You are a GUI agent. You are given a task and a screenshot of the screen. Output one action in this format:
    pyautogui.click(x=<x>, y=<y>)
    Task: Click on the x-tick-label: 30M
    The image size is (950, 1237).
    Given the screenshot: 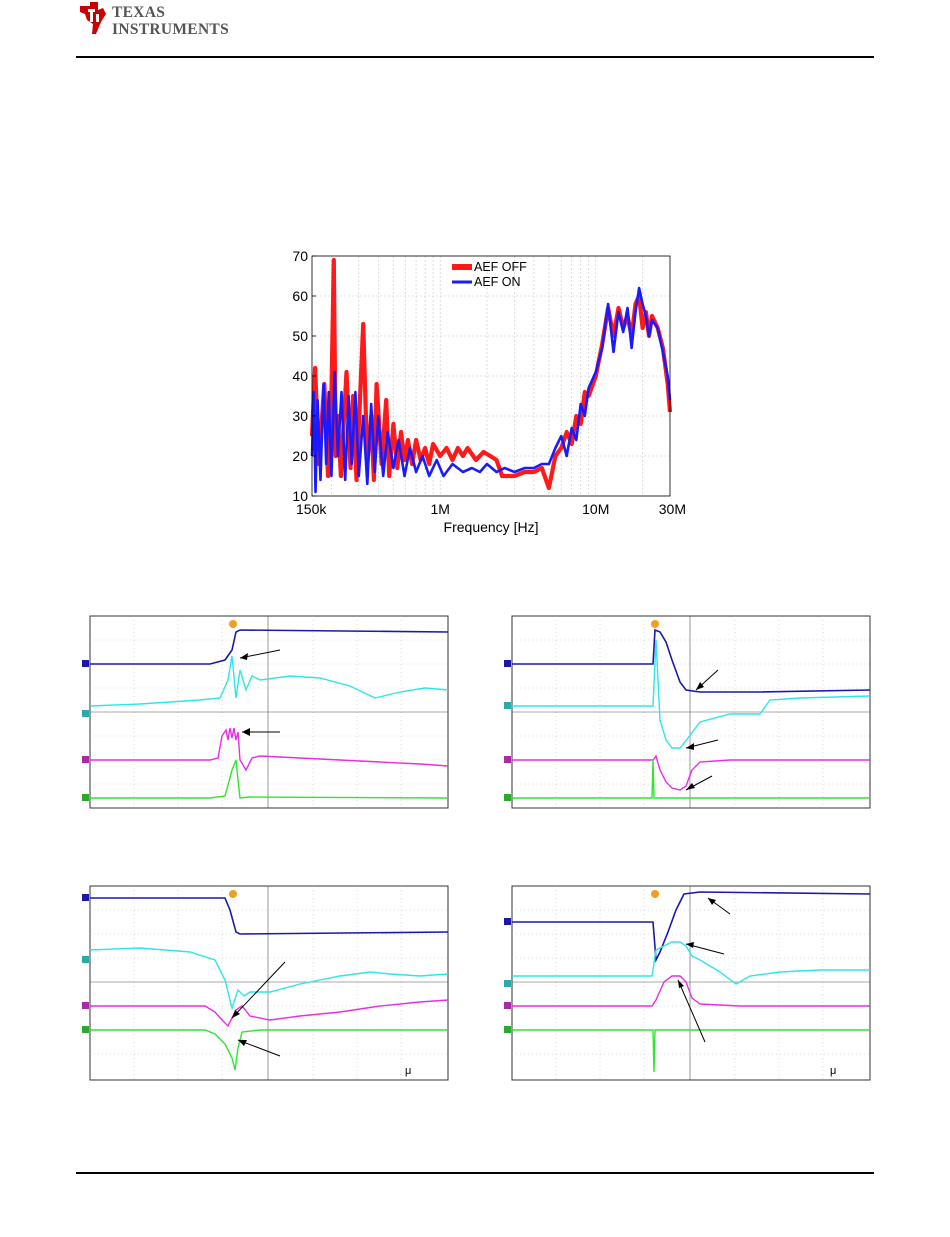 What is the action you would take?
    pyautogui.click(x=672, y=509)
    